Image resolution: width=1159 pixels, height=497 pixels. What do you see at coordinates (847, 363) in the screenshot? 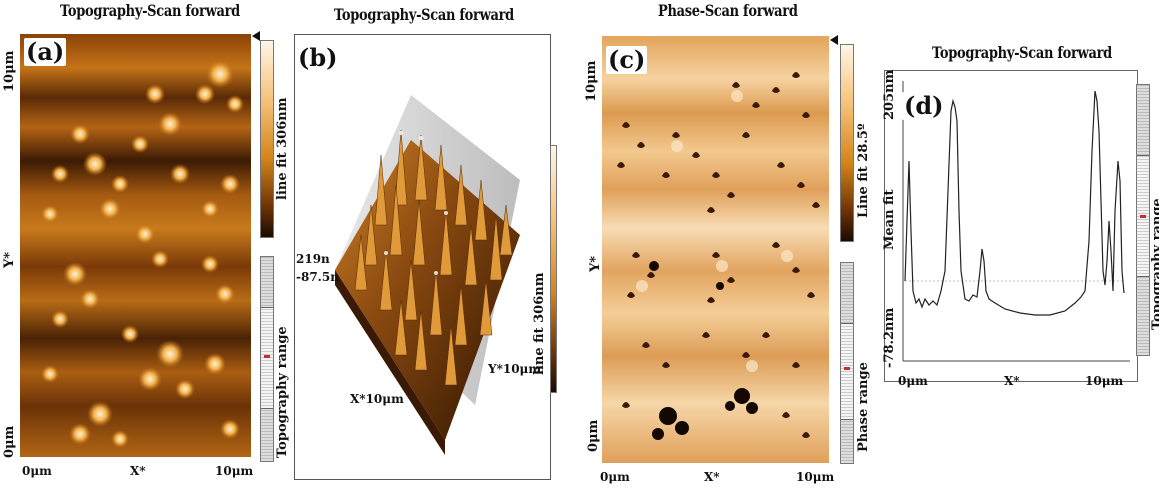
I see `panel-c-range-bar` at bounding box center [847, 363].